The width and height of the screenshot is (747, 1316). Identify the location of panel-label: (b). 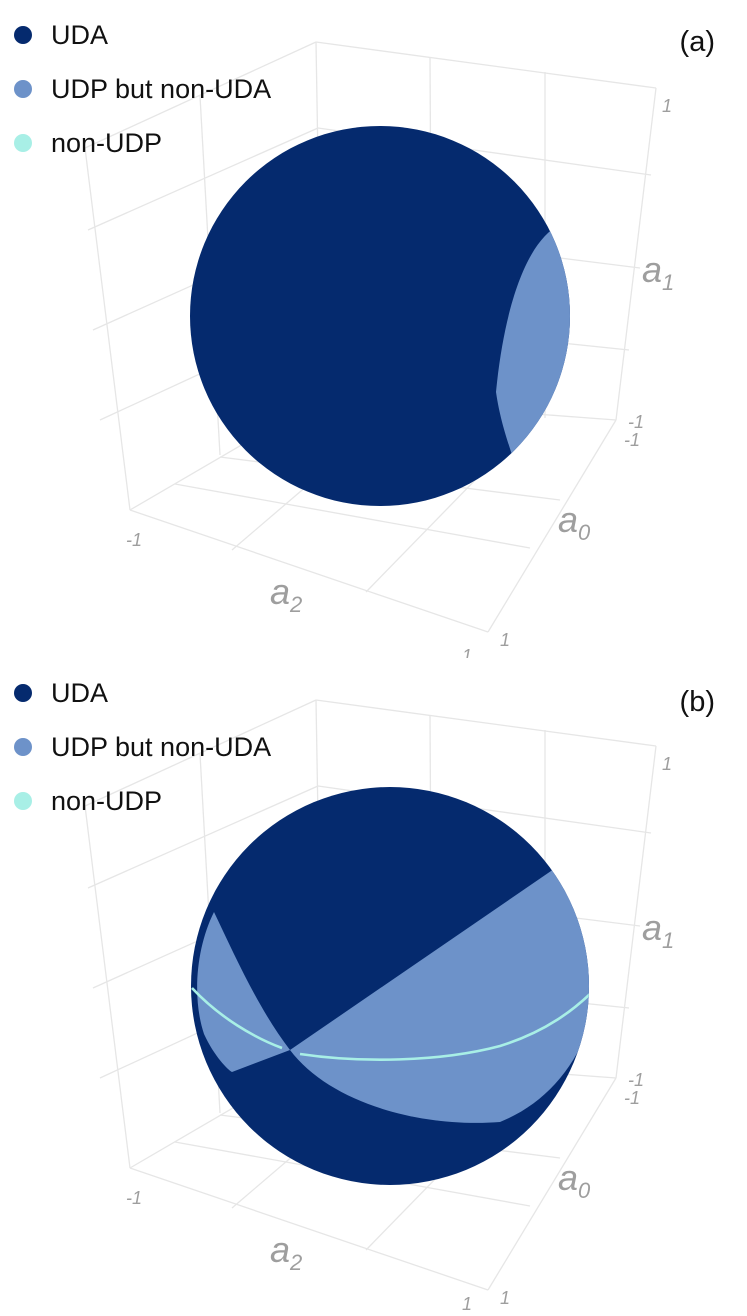
(697, 702).